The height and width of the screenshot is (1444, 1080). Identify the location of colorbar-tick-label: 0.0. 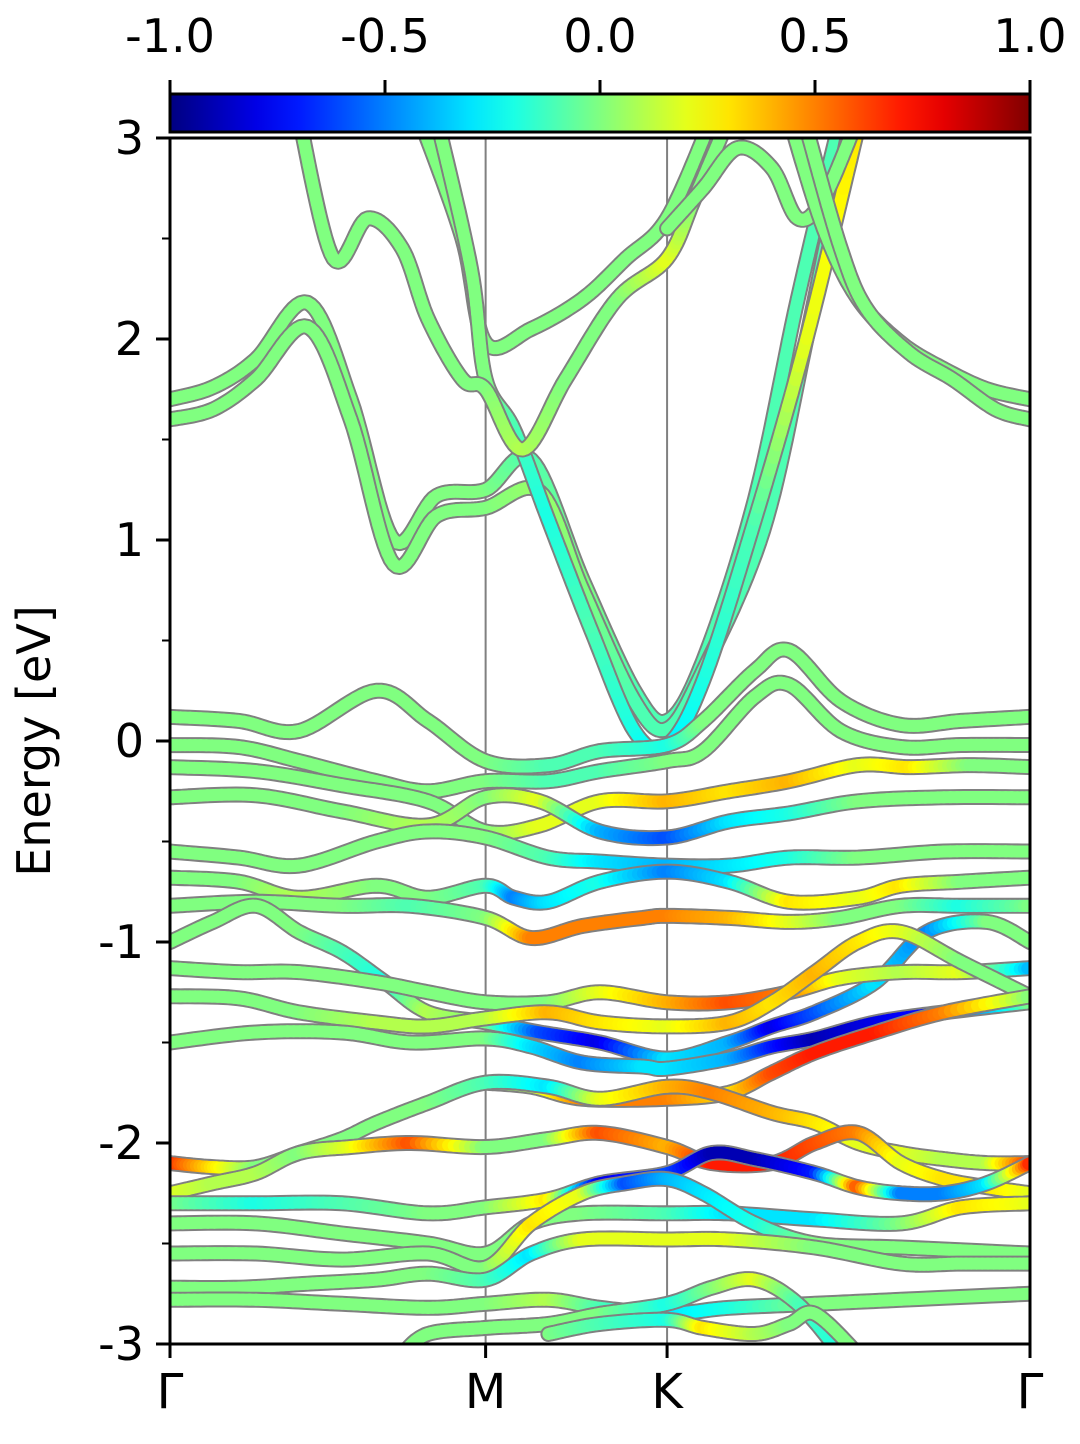
(599, 36).